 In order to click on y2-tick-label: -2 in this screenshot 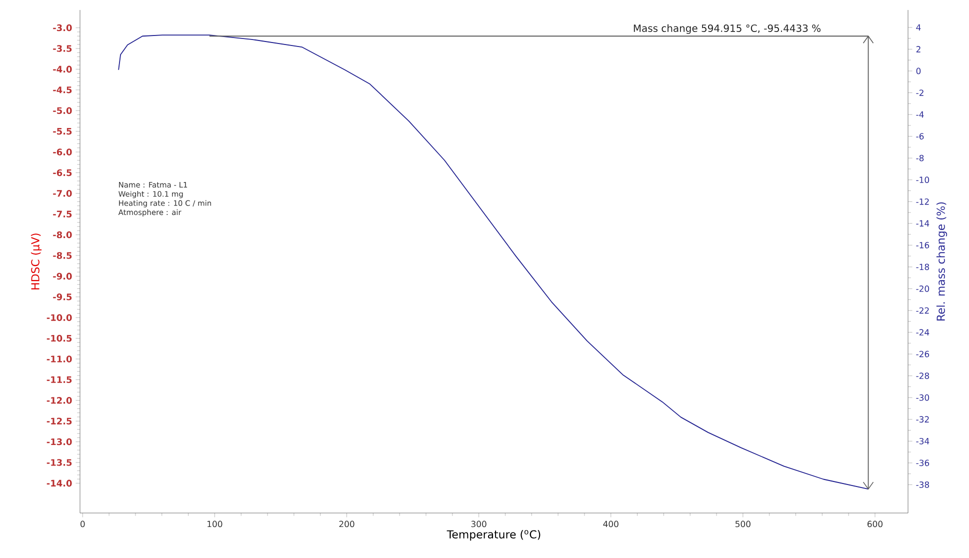, I will do `click(920, 93)`.